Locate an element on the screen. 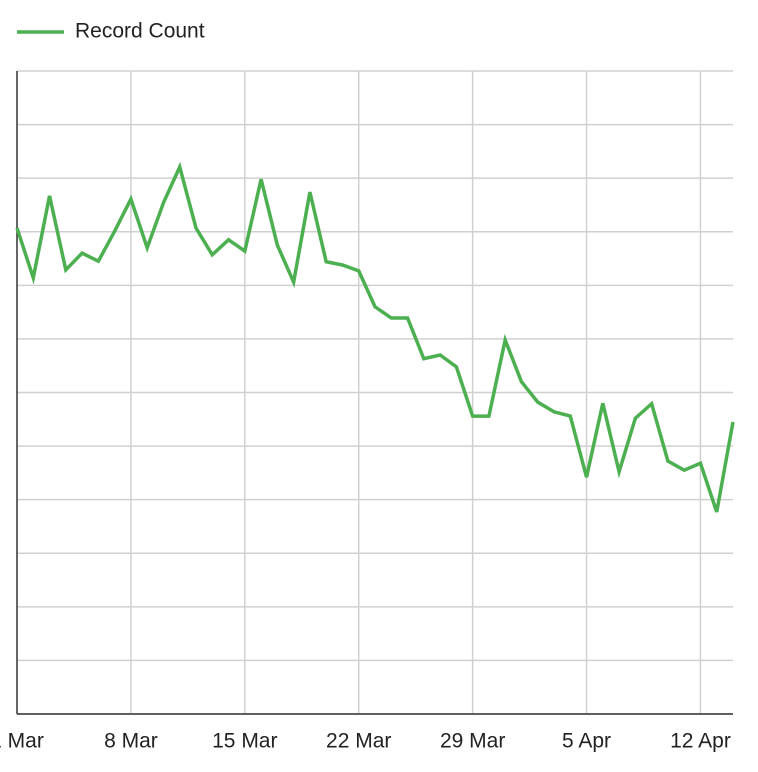  x-tick-label: 15 Mar is located at coordinates (244, 741).